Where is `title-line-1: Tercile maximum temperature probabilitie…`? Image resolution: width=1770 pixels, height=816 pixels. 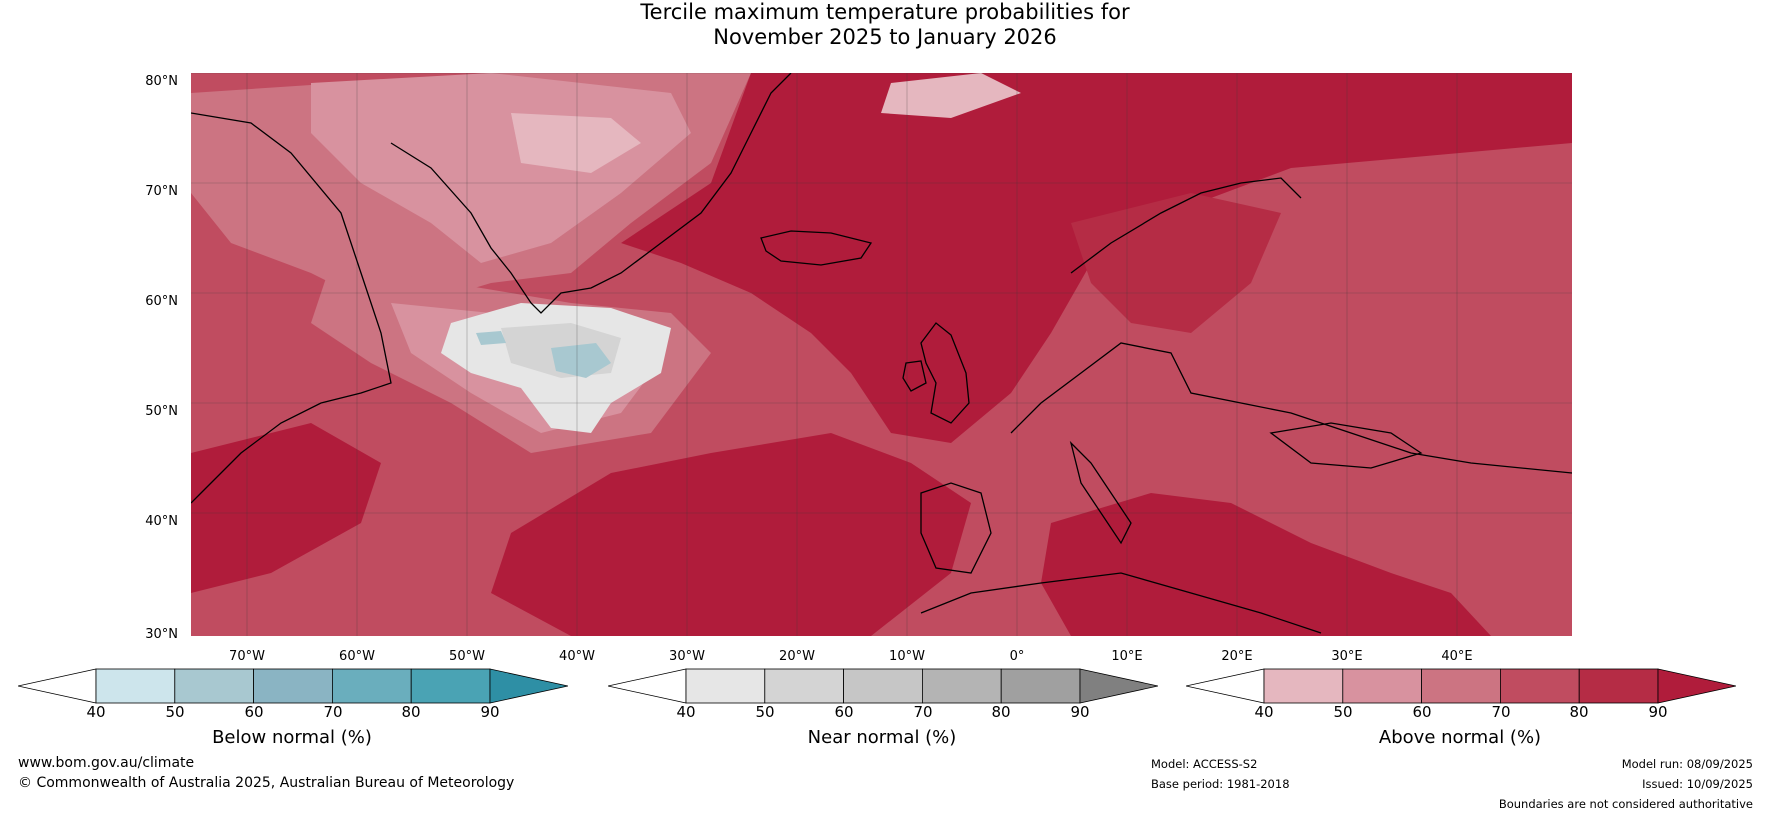
title-line-1: Tercile maximum temperature probabilitie… is located at coordinates (885, 12).